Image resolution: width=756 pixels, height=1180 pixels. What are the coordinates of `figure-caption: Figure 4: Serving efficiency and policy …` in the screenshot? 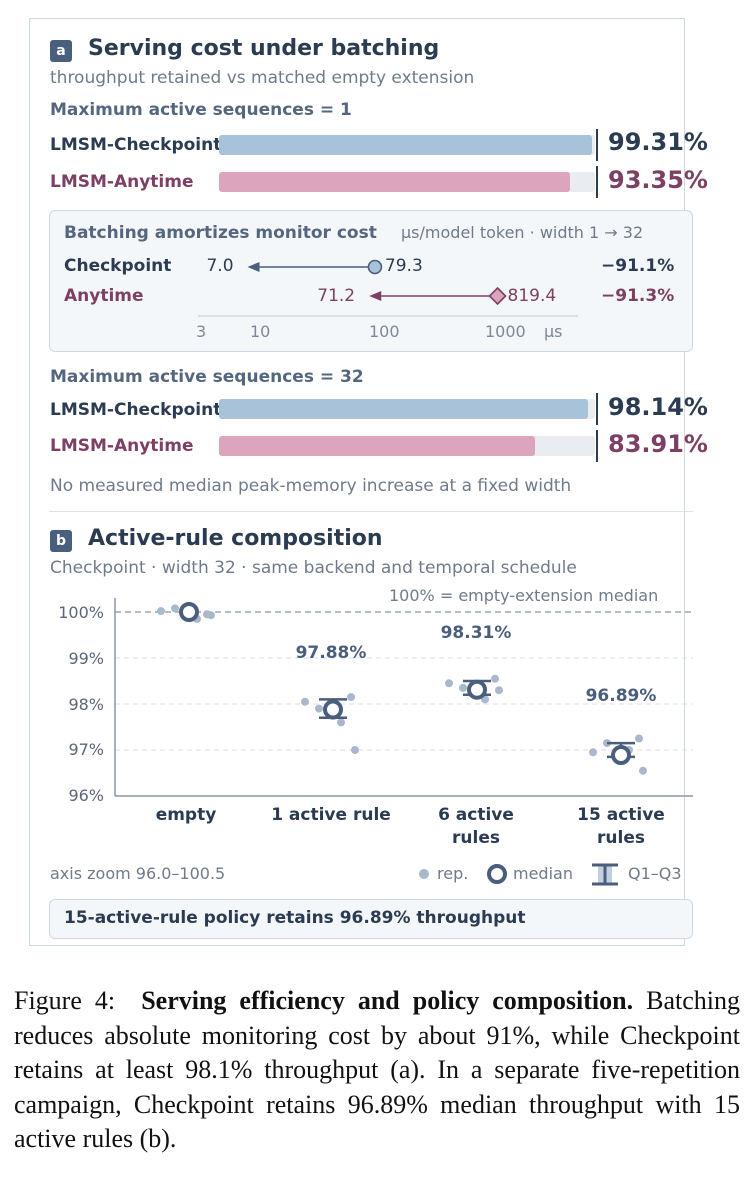 It's located at (377, 1070).